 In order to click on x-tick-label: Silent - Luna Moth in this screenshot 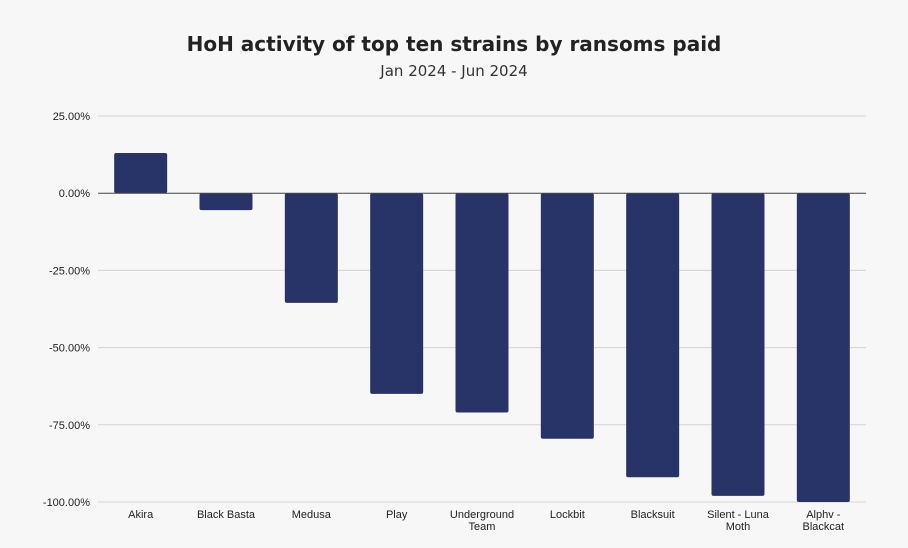, I will do `click(738, 521)`.